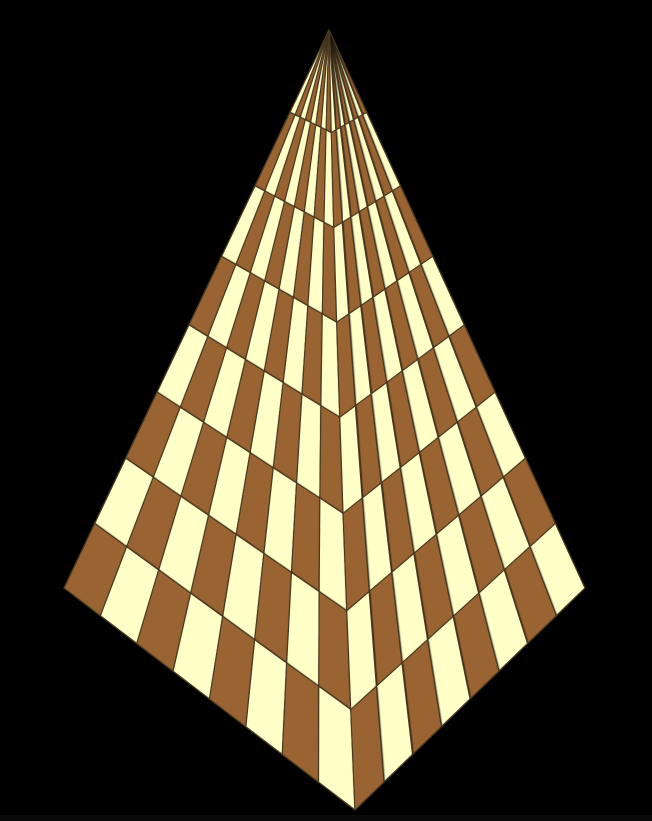  I want to click on taskbar-strip, so click(326, 818).